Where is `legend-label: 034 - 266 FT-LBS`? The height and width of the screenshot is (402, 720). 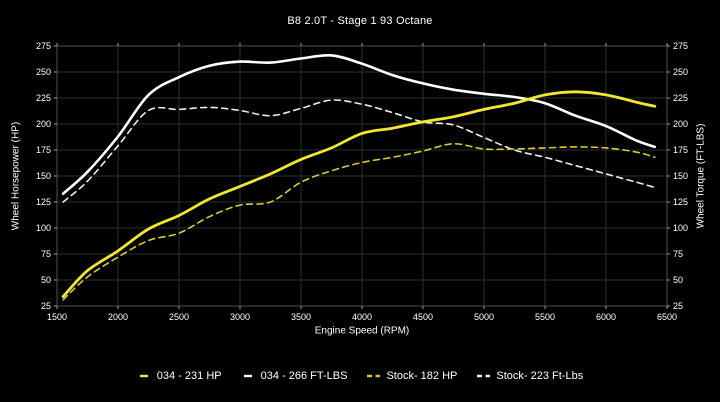
legend-label: 034 - 266 FT-LBS is located at coordinates (304, 376).